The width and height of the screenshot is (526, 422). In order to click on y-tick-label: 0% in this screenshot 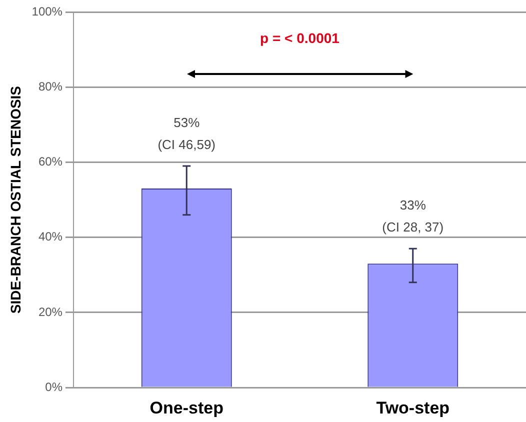, I will do `click(54, 387)`.